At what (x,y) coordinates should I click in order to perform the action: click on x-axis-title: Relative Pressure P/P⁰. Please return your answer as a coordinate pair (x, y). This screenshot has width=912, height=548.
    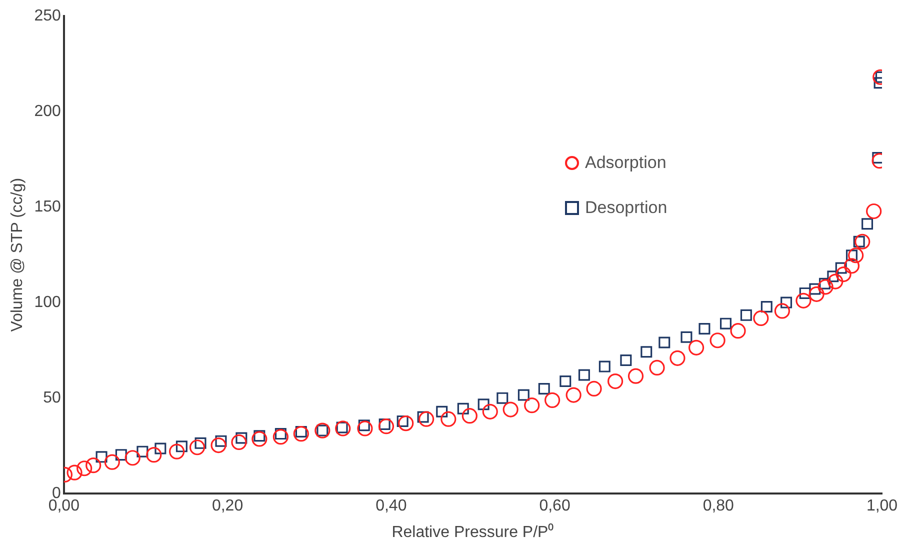
    Looking at the image, I should click on (473, 531).